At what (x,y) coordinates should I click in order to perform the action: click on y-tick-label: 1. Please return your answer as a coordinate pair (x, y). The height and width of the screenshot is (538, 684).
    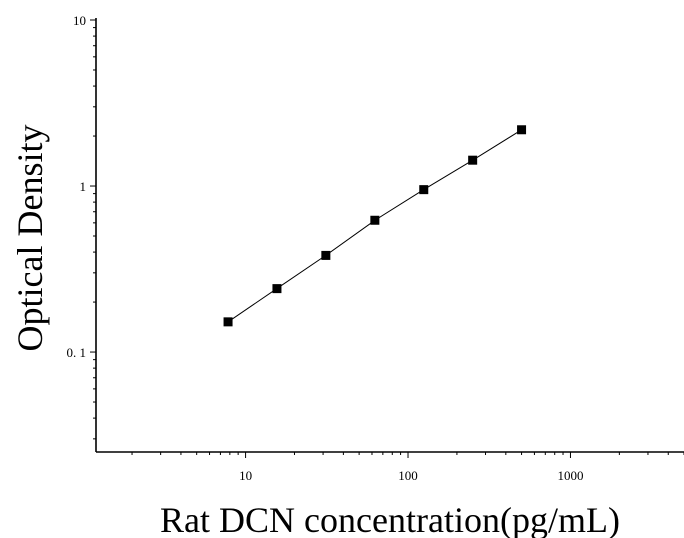
    Looking at the image, I should click on (83, 186).